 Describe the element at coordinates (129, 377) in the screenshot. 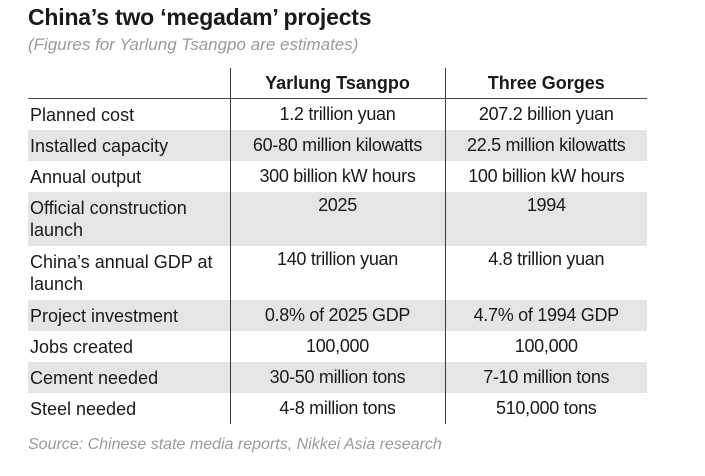

I see `row-label: Cement needed` at that location.